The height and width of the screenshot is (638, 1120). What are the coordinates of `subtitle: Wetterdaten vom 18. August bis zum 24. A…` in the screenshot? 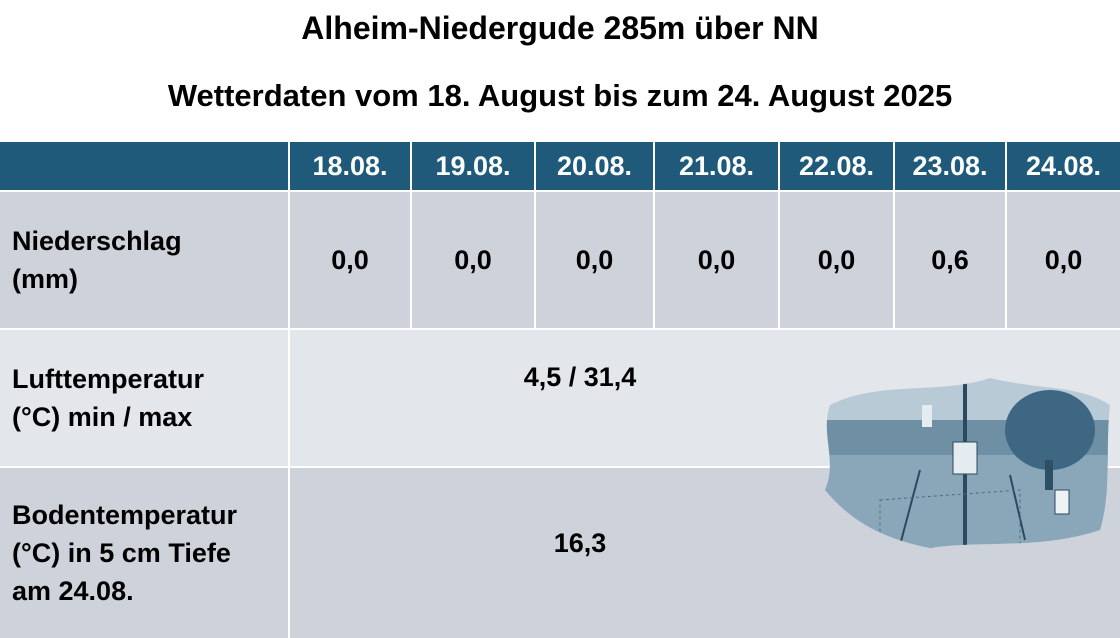 It's located at (560, 95).